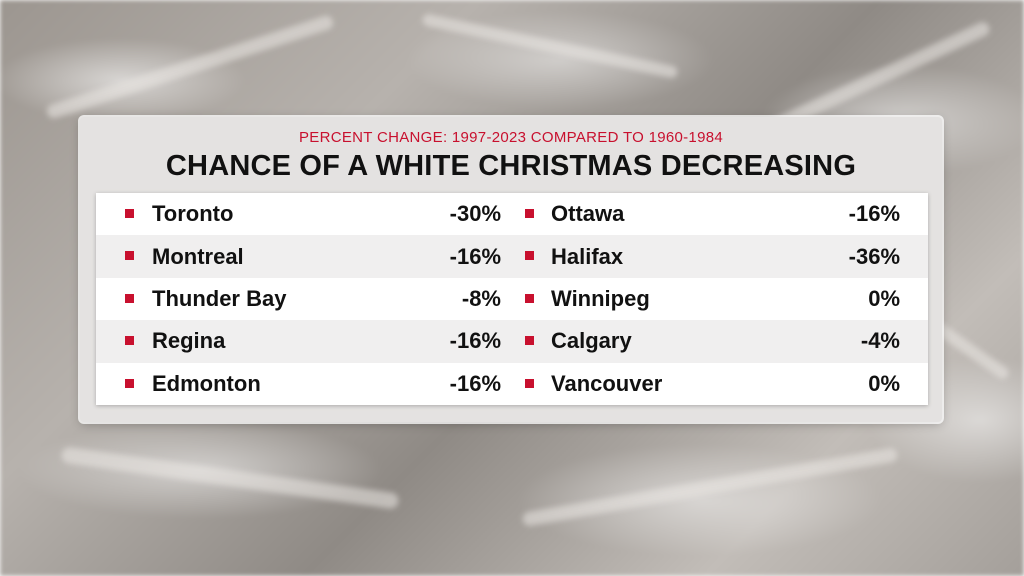  Describe the element at coordinates (874, 256) in the screenshot. I see `percent-change: -36%` at that location.